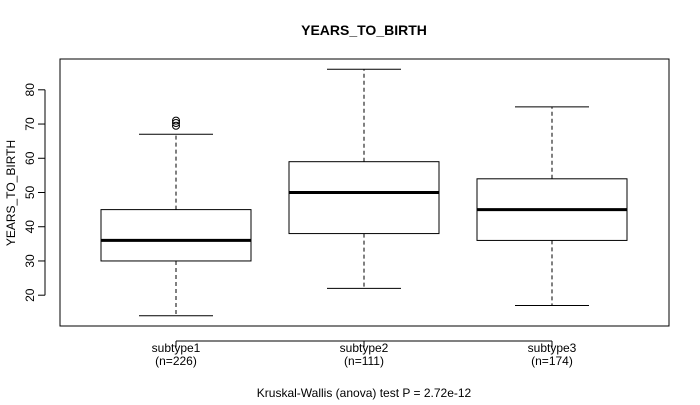 This screenshot has width=700, height=405. What do you see at coordinates (30, 193) in the screenshot?
I see `y-tick-label-50: 50` at bounding box center [30, 193].